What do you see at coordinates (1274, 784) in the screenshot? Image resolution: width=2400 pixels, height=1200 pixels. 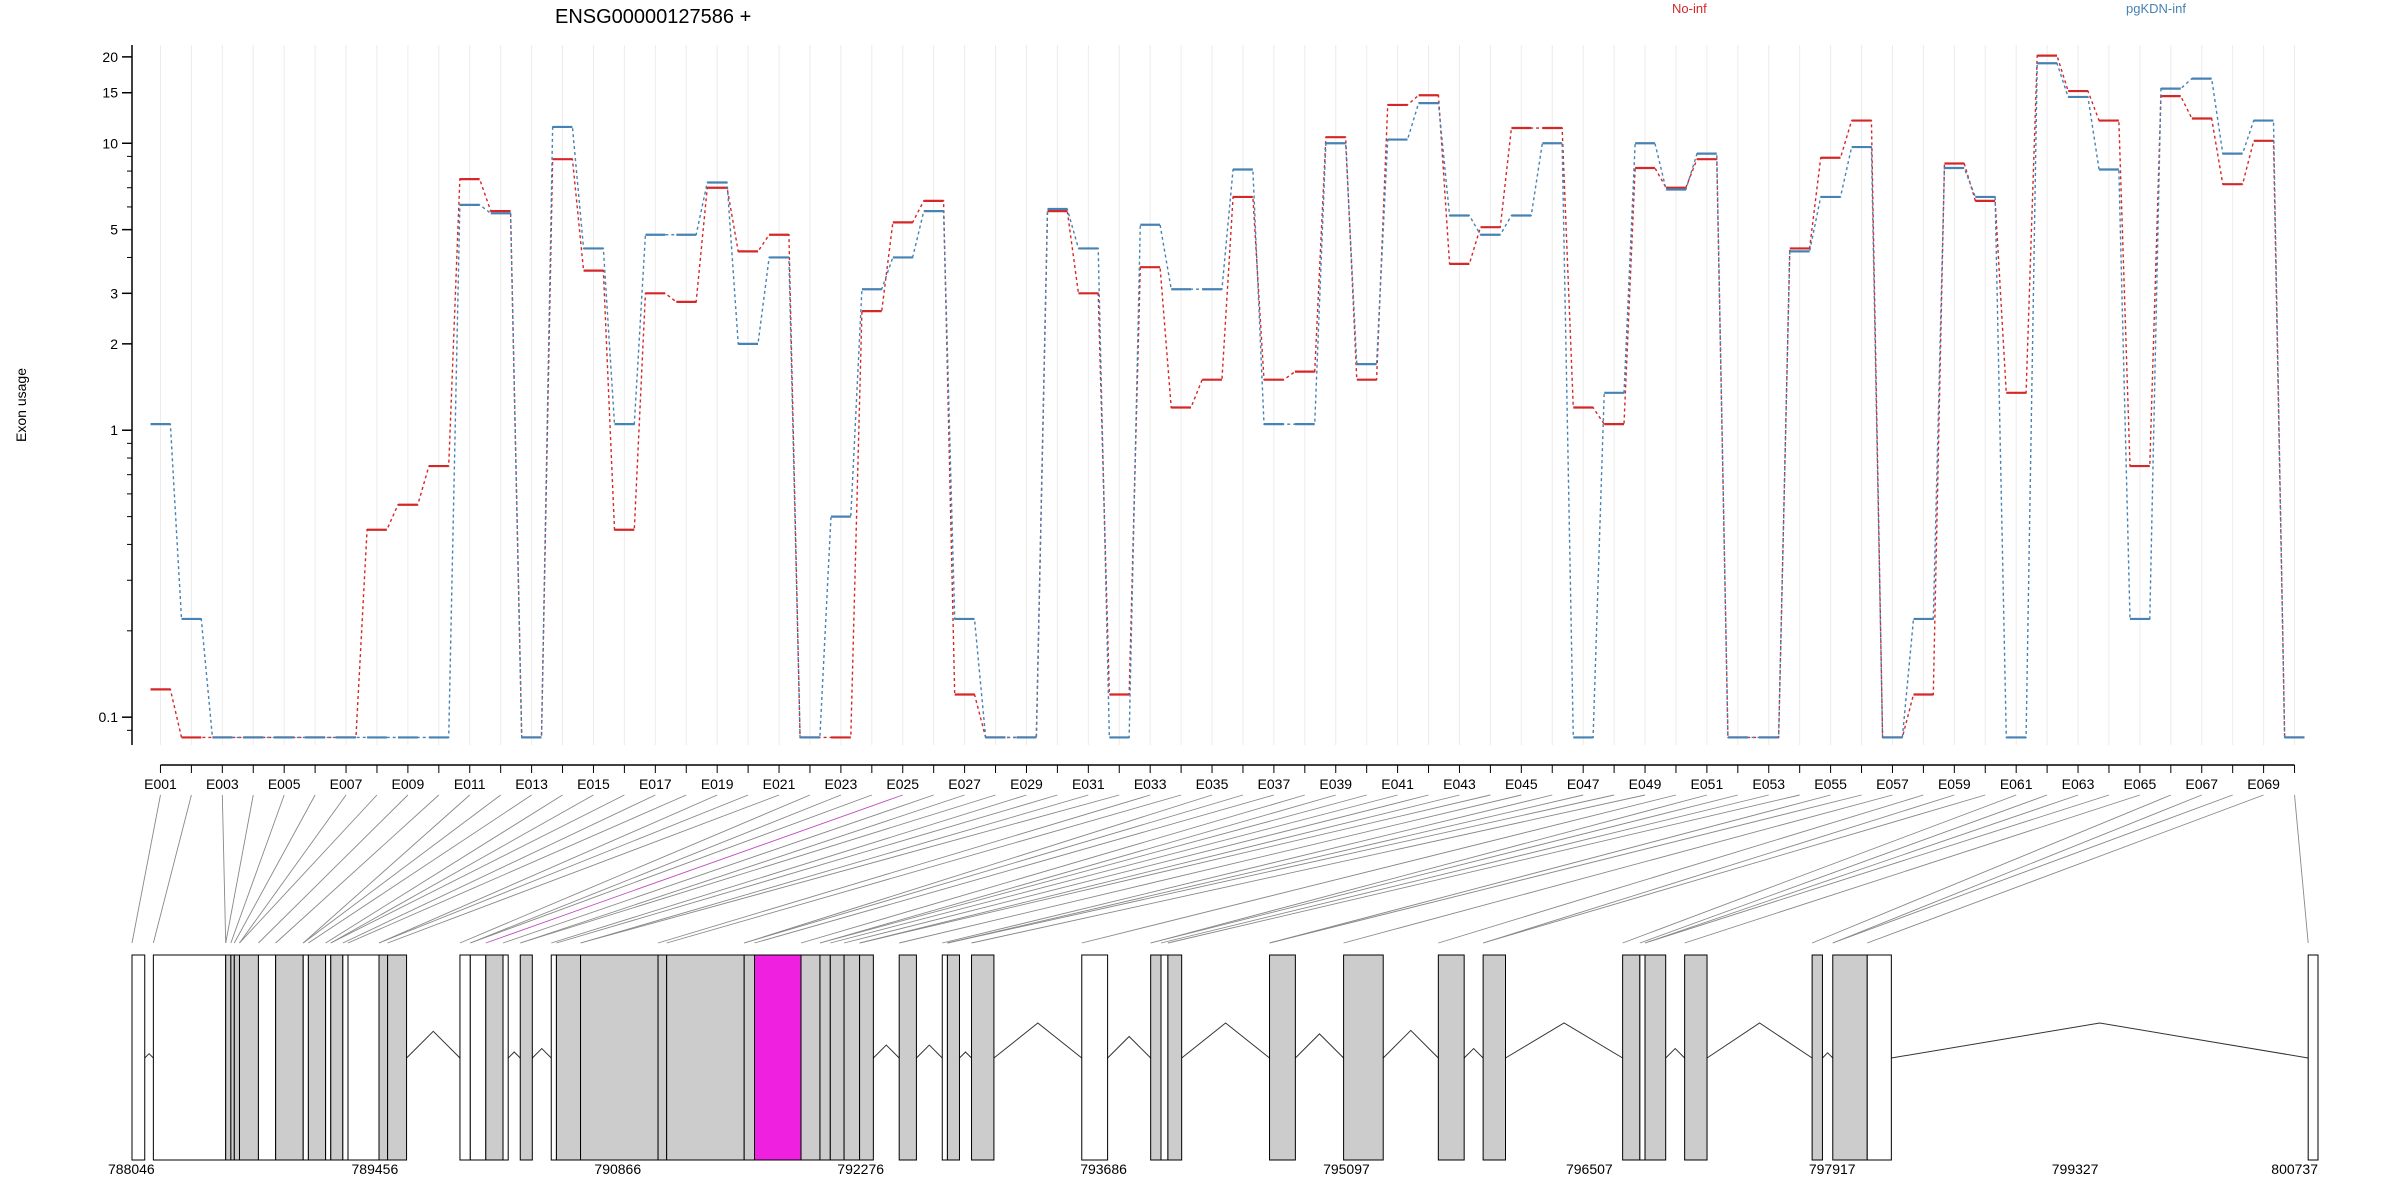 I see `x-tick-label: E037` at bounding box center [1274, 784].